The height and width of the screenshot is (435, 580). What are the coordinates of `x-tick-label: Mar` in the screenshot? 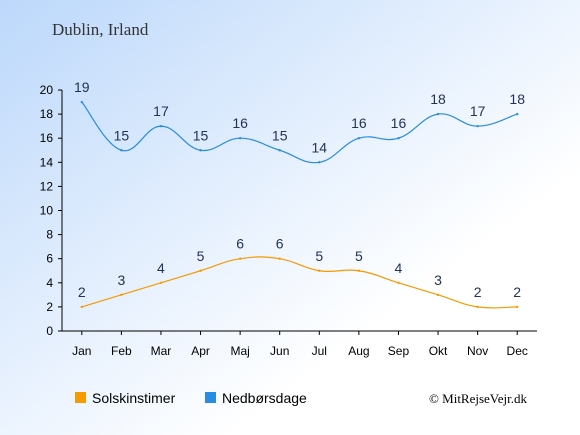 It's located at (161, 351).